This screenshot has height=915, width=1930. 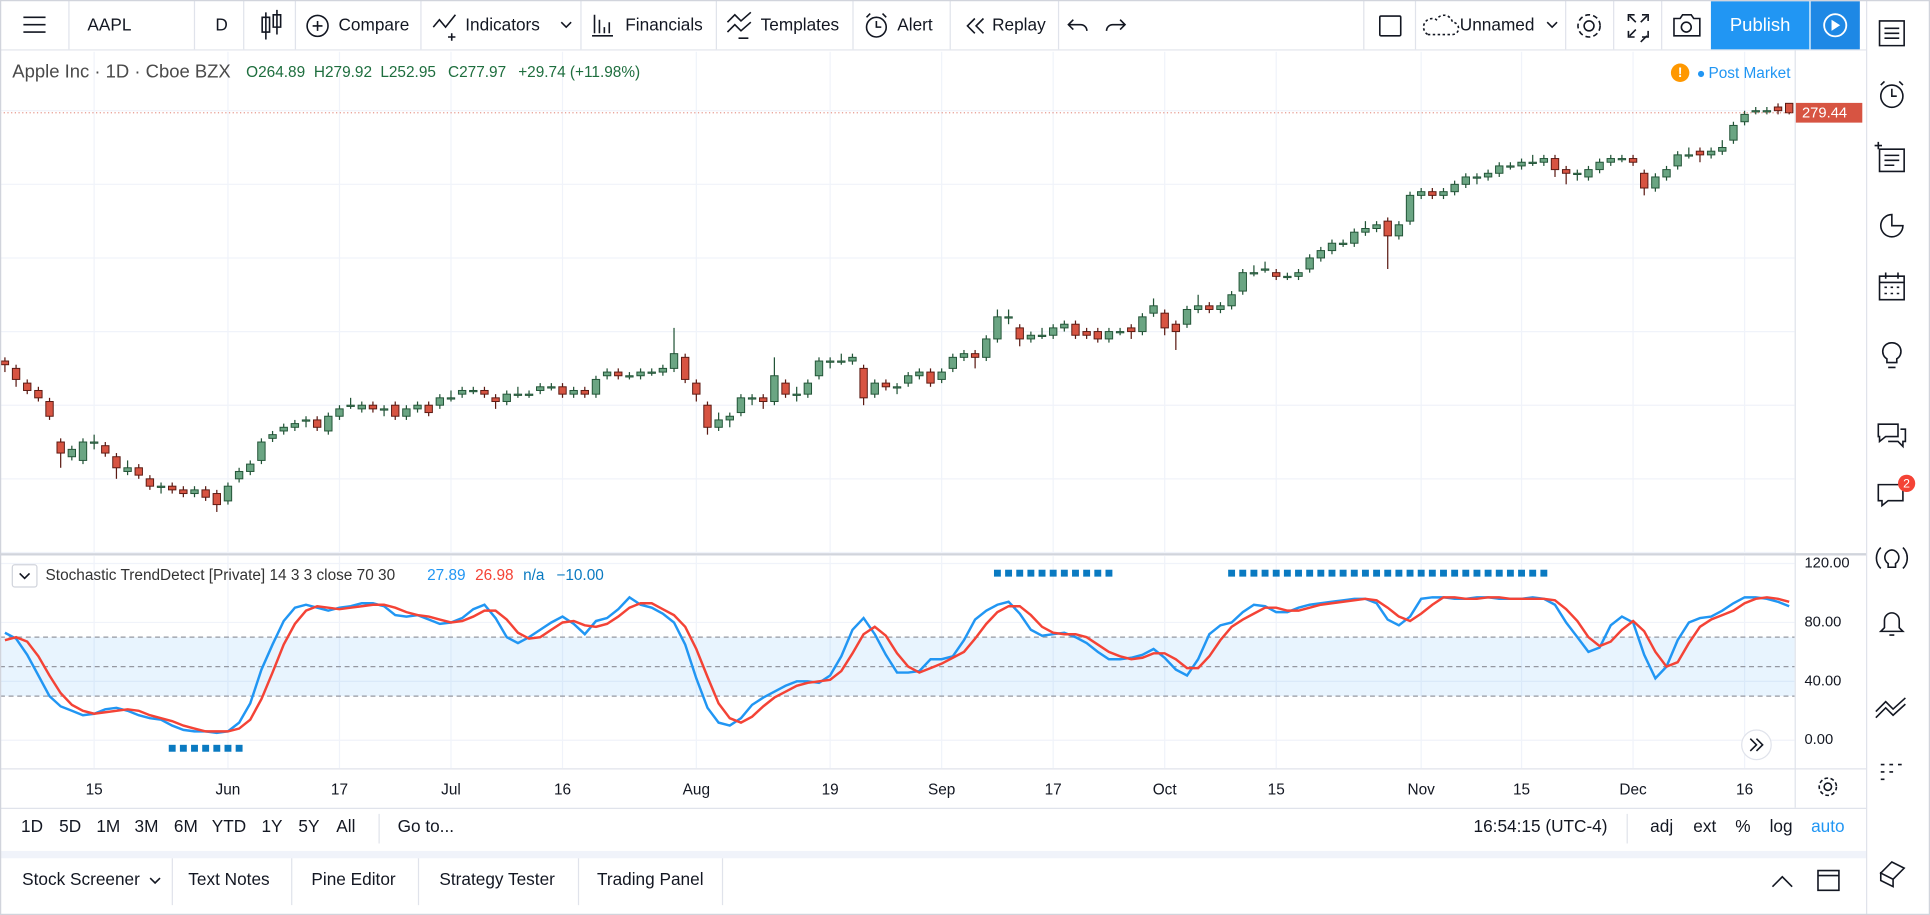 What do you see at coordinates (1890, 708) in the screenshot?
I see `trend-icon` at bounding box center [1890, 708].